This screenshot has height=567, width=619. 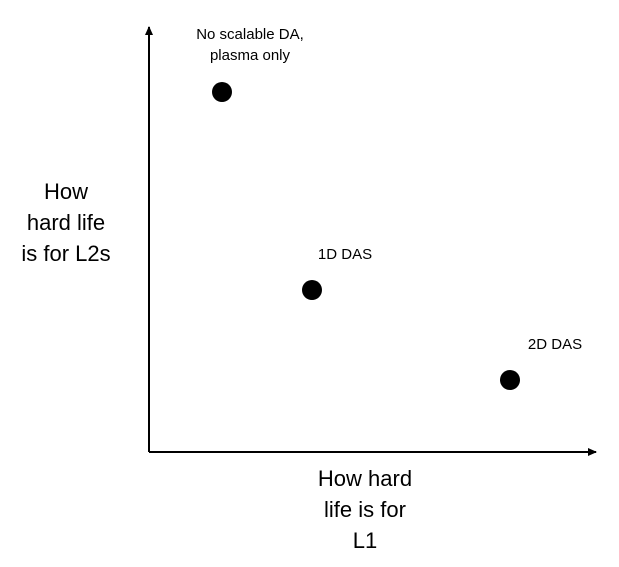 What do you see at coordinates (250, 45) in the screenshot?
I see `point-label-no-scalable-da: No scalable DA, plasma only` at bounding box center [250, 45].